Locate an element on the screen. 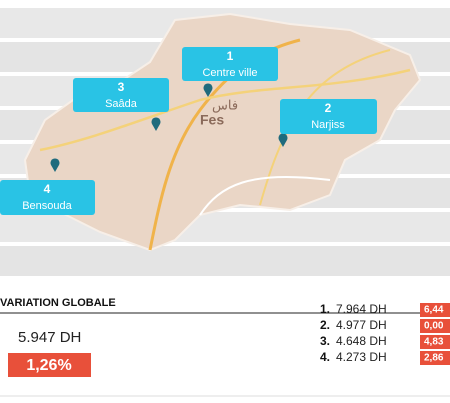 Image resolution: width=450 pixels, height=403 pixels. rank-price: 4.648 DH is located at coordinates (361, 341).